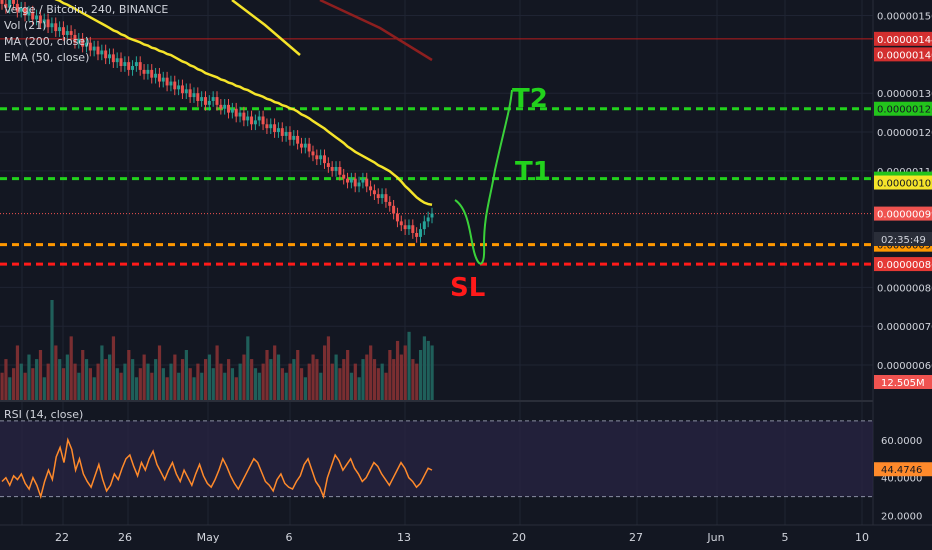 The height and width of the screenshot is (550, 932). Describe the element at coordinates (44, 414) in the screenshot. I see `rsi-legend: RSI (14, close)` at that location.